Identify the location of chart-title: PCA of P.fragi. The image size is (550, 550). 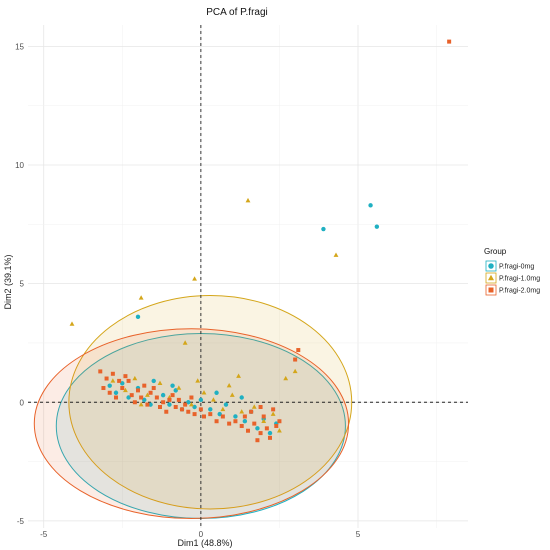
(237, 12).